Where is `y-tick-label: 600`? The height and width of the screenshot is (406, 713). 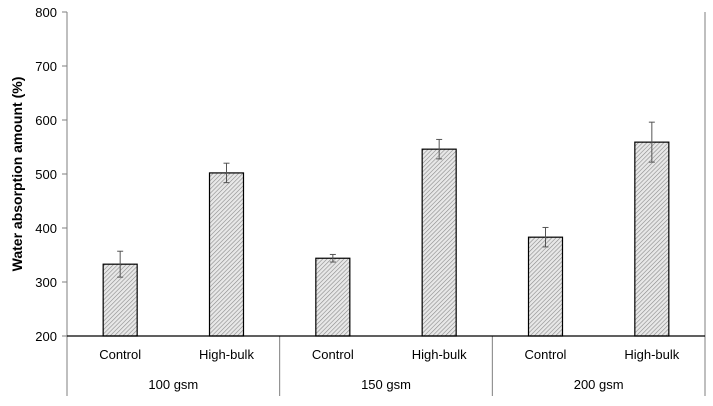
y-tick-label: 600 is located at coordinates (46, 120).